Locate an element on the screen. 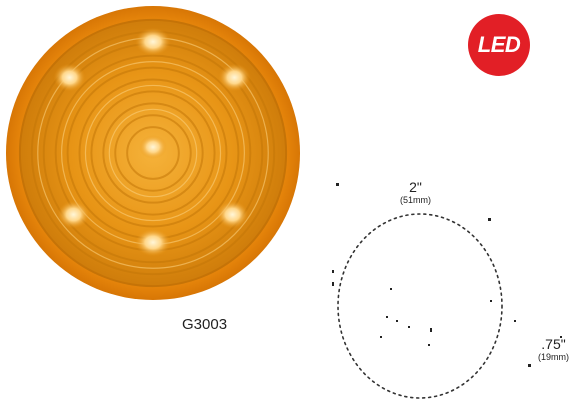  led-badge-label: LED is located at coordinates (499, 44).